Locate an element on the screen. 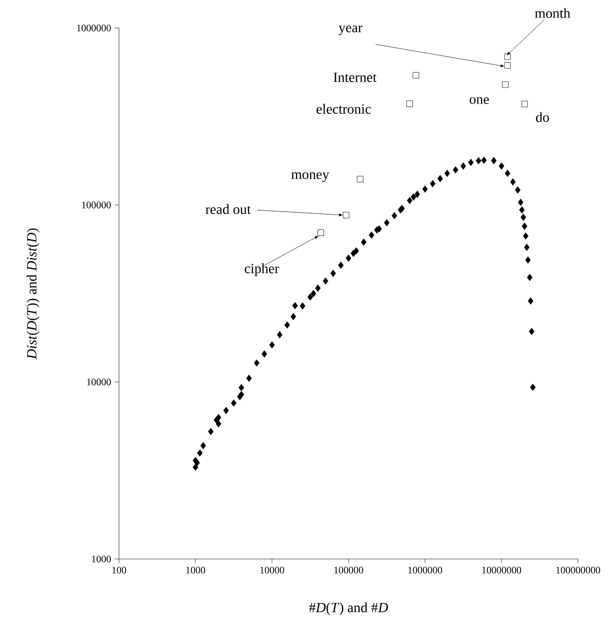  y-tick-label: 10000 is located at coordinates (99, 382).